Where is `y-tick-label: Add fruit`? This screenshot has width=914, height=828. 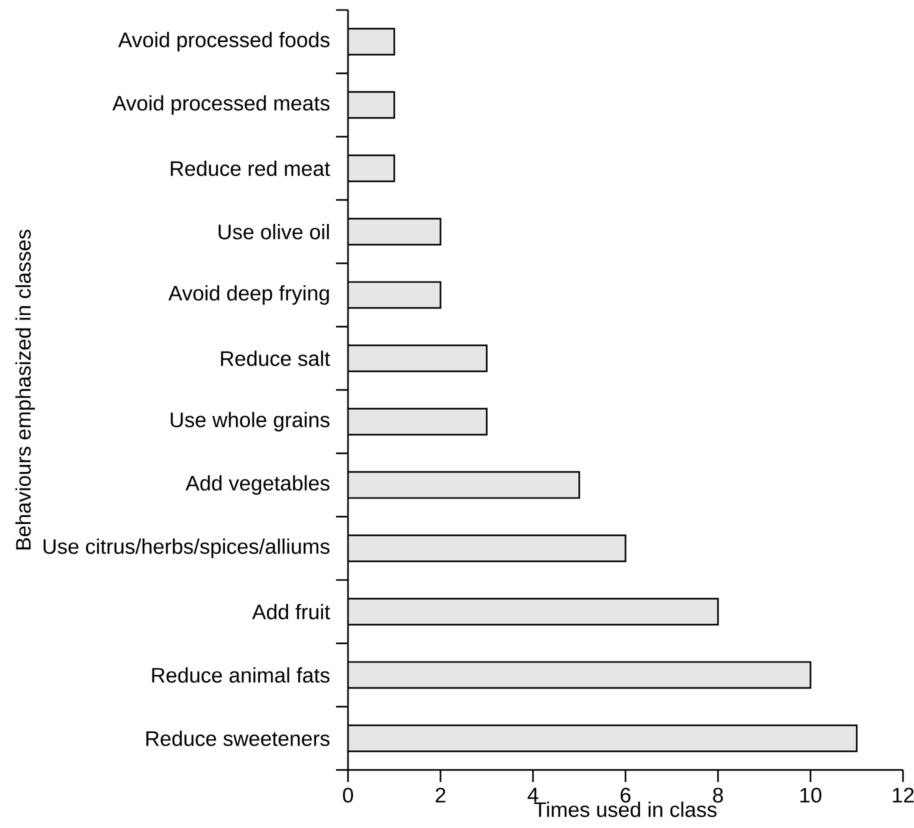 y-tick-label: Add fruit is located at coordinates (291, 612).